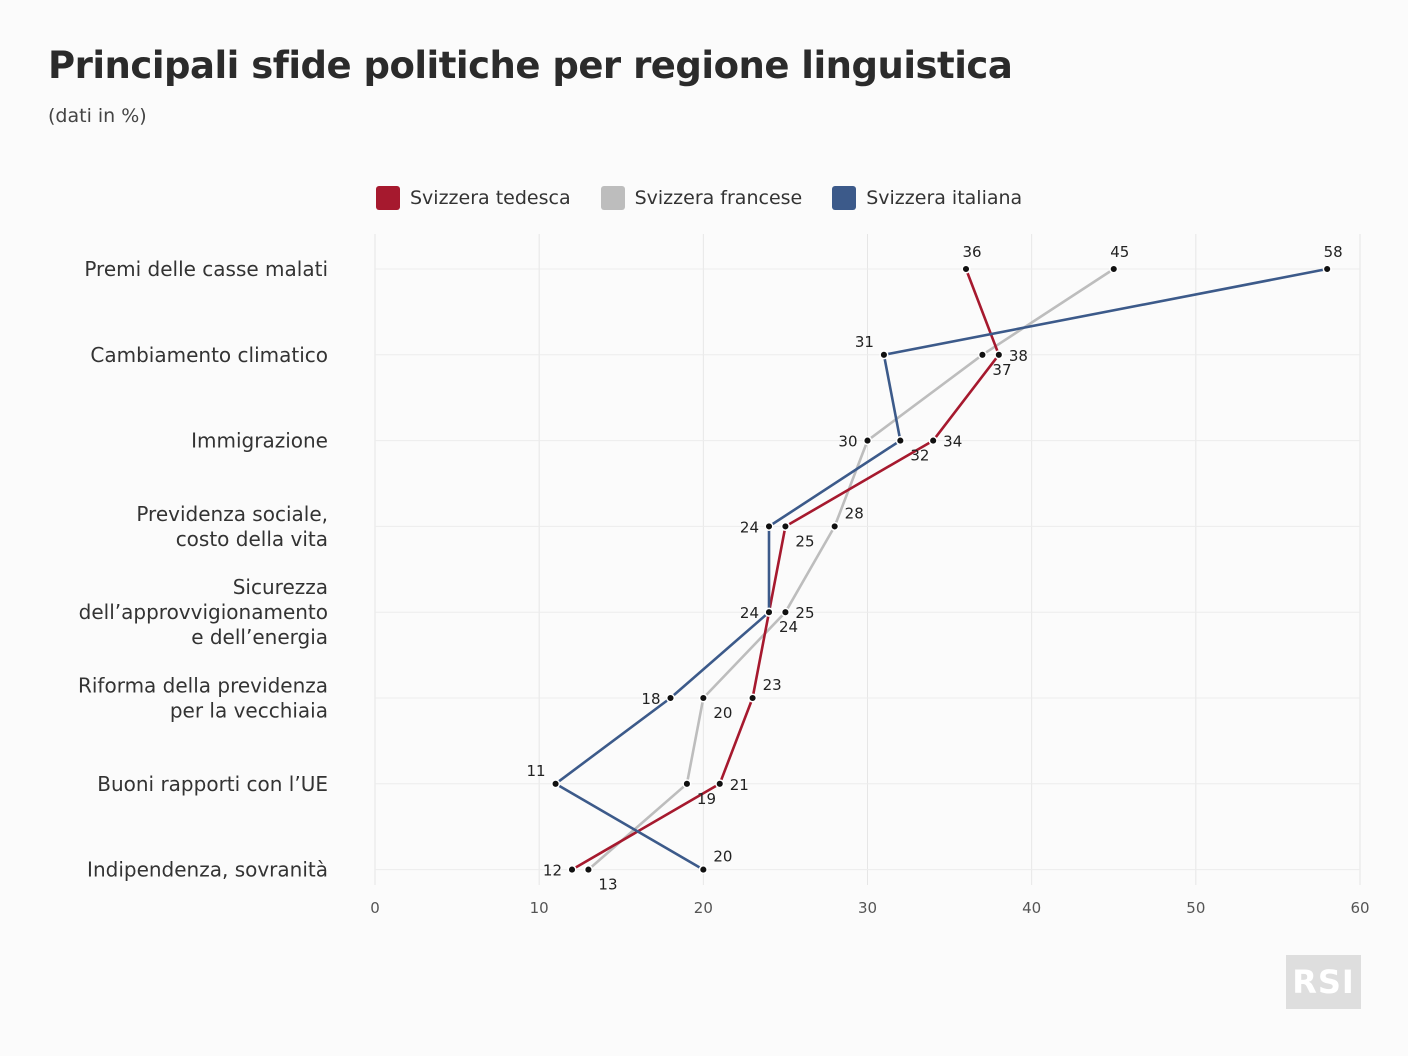 The width and height of the screenshot is (1408, 1056). I want to click on x-tick-label-10: 10, so click(539, 908).